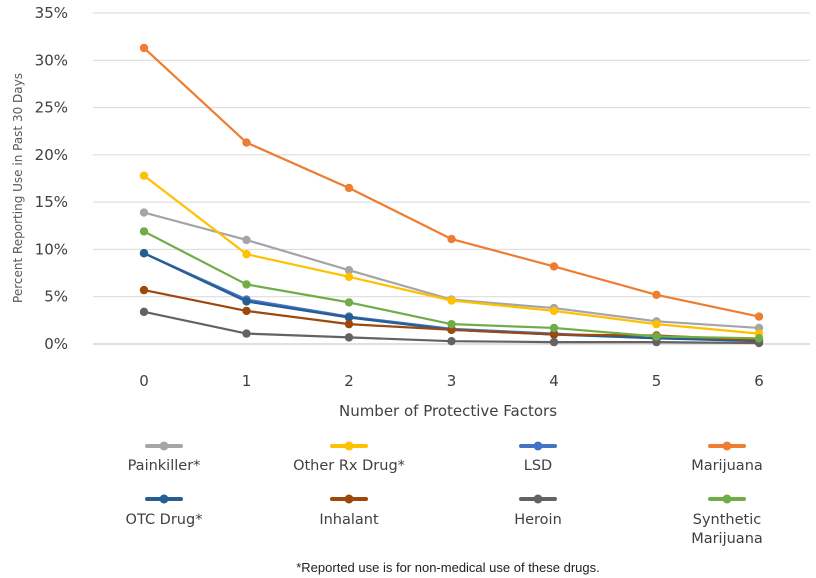  What do you see at coordinates (727, 529) in the screenshot?
I see `legend-label: Synthetic Marijuana` at bounding box center [727, 529].